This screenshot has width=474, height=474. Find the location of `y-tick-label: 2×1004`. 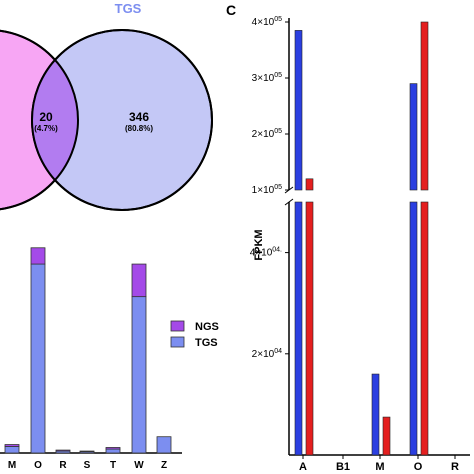

y-tick-label: 2×1004 is located at coordinates (267, 354).